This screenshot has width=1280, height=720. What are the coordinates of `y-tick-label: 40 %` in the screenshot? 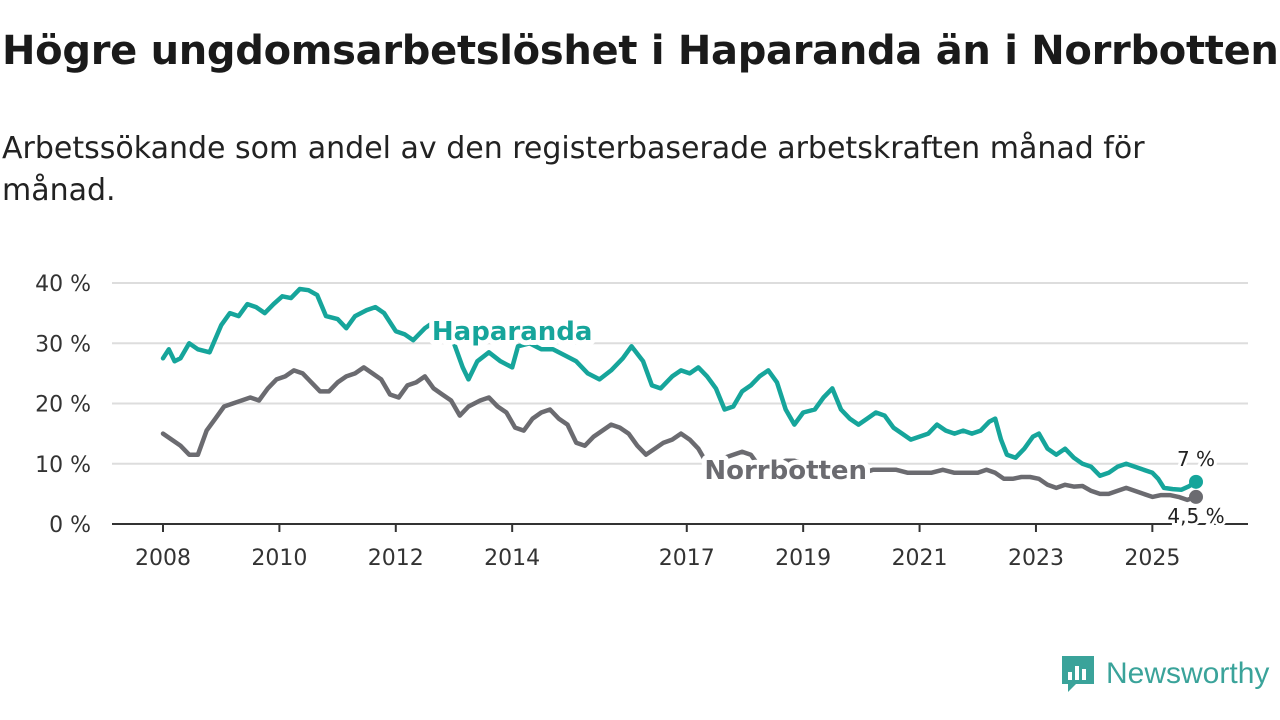 It's located at (63, 284).